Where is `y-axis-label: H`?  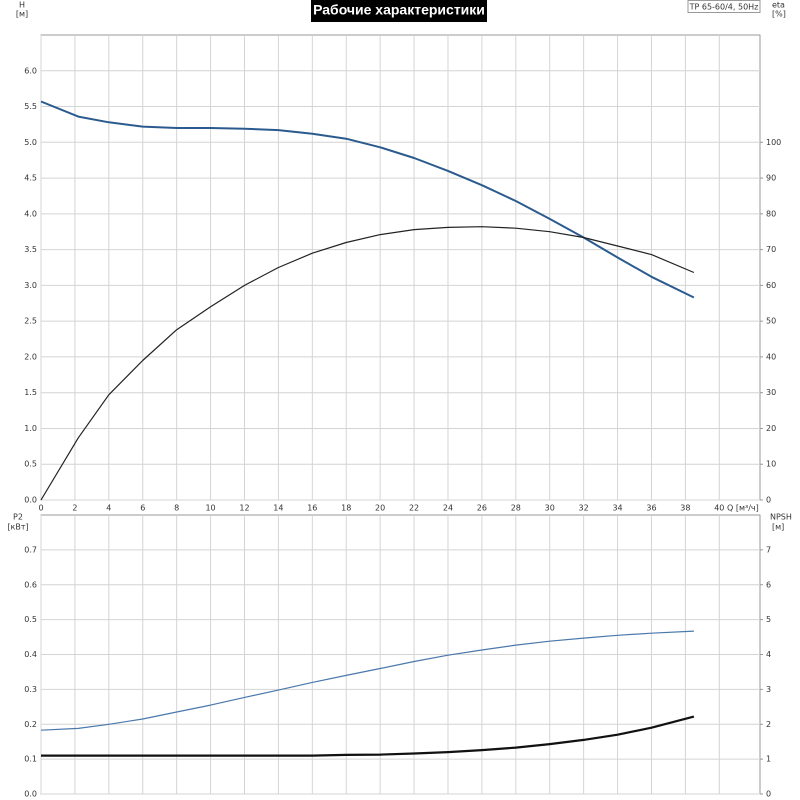
y-axis-label: H is located at coordinates (22, 5).